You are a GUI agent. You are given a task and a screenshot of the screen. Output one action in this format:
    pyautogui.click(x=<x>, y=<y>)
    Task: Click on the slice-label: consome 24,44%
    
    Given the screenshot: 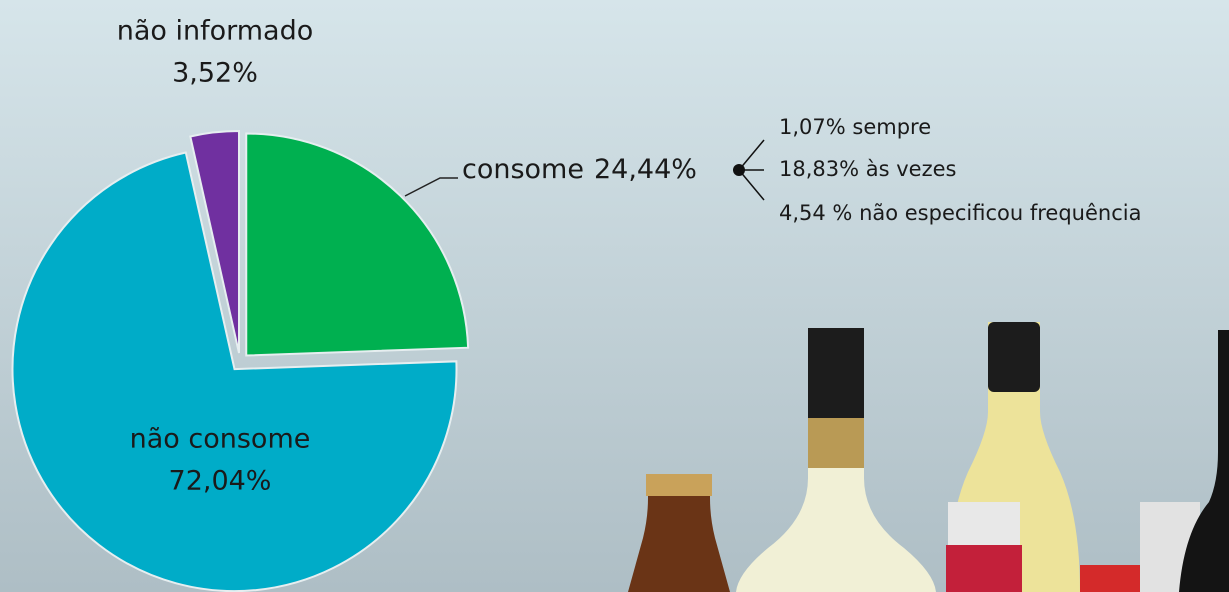 What is the action you would take?
    pyautogui.click(x=579, y=169)
    